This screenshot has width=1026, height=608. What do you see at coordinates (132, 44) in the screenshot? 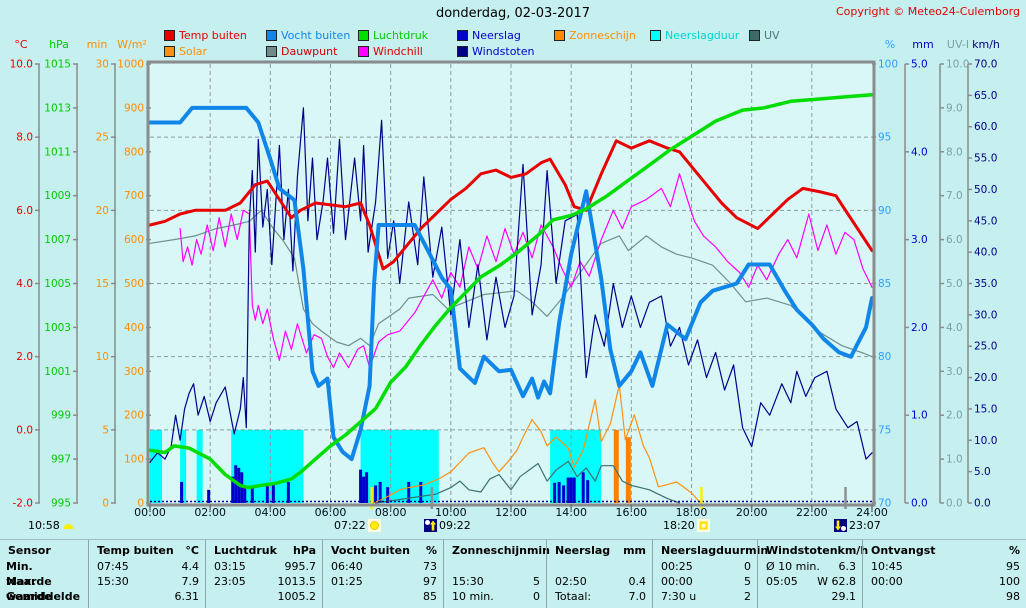
I see `axis-unit-label: W/m²` at bounding box center [132, 44].